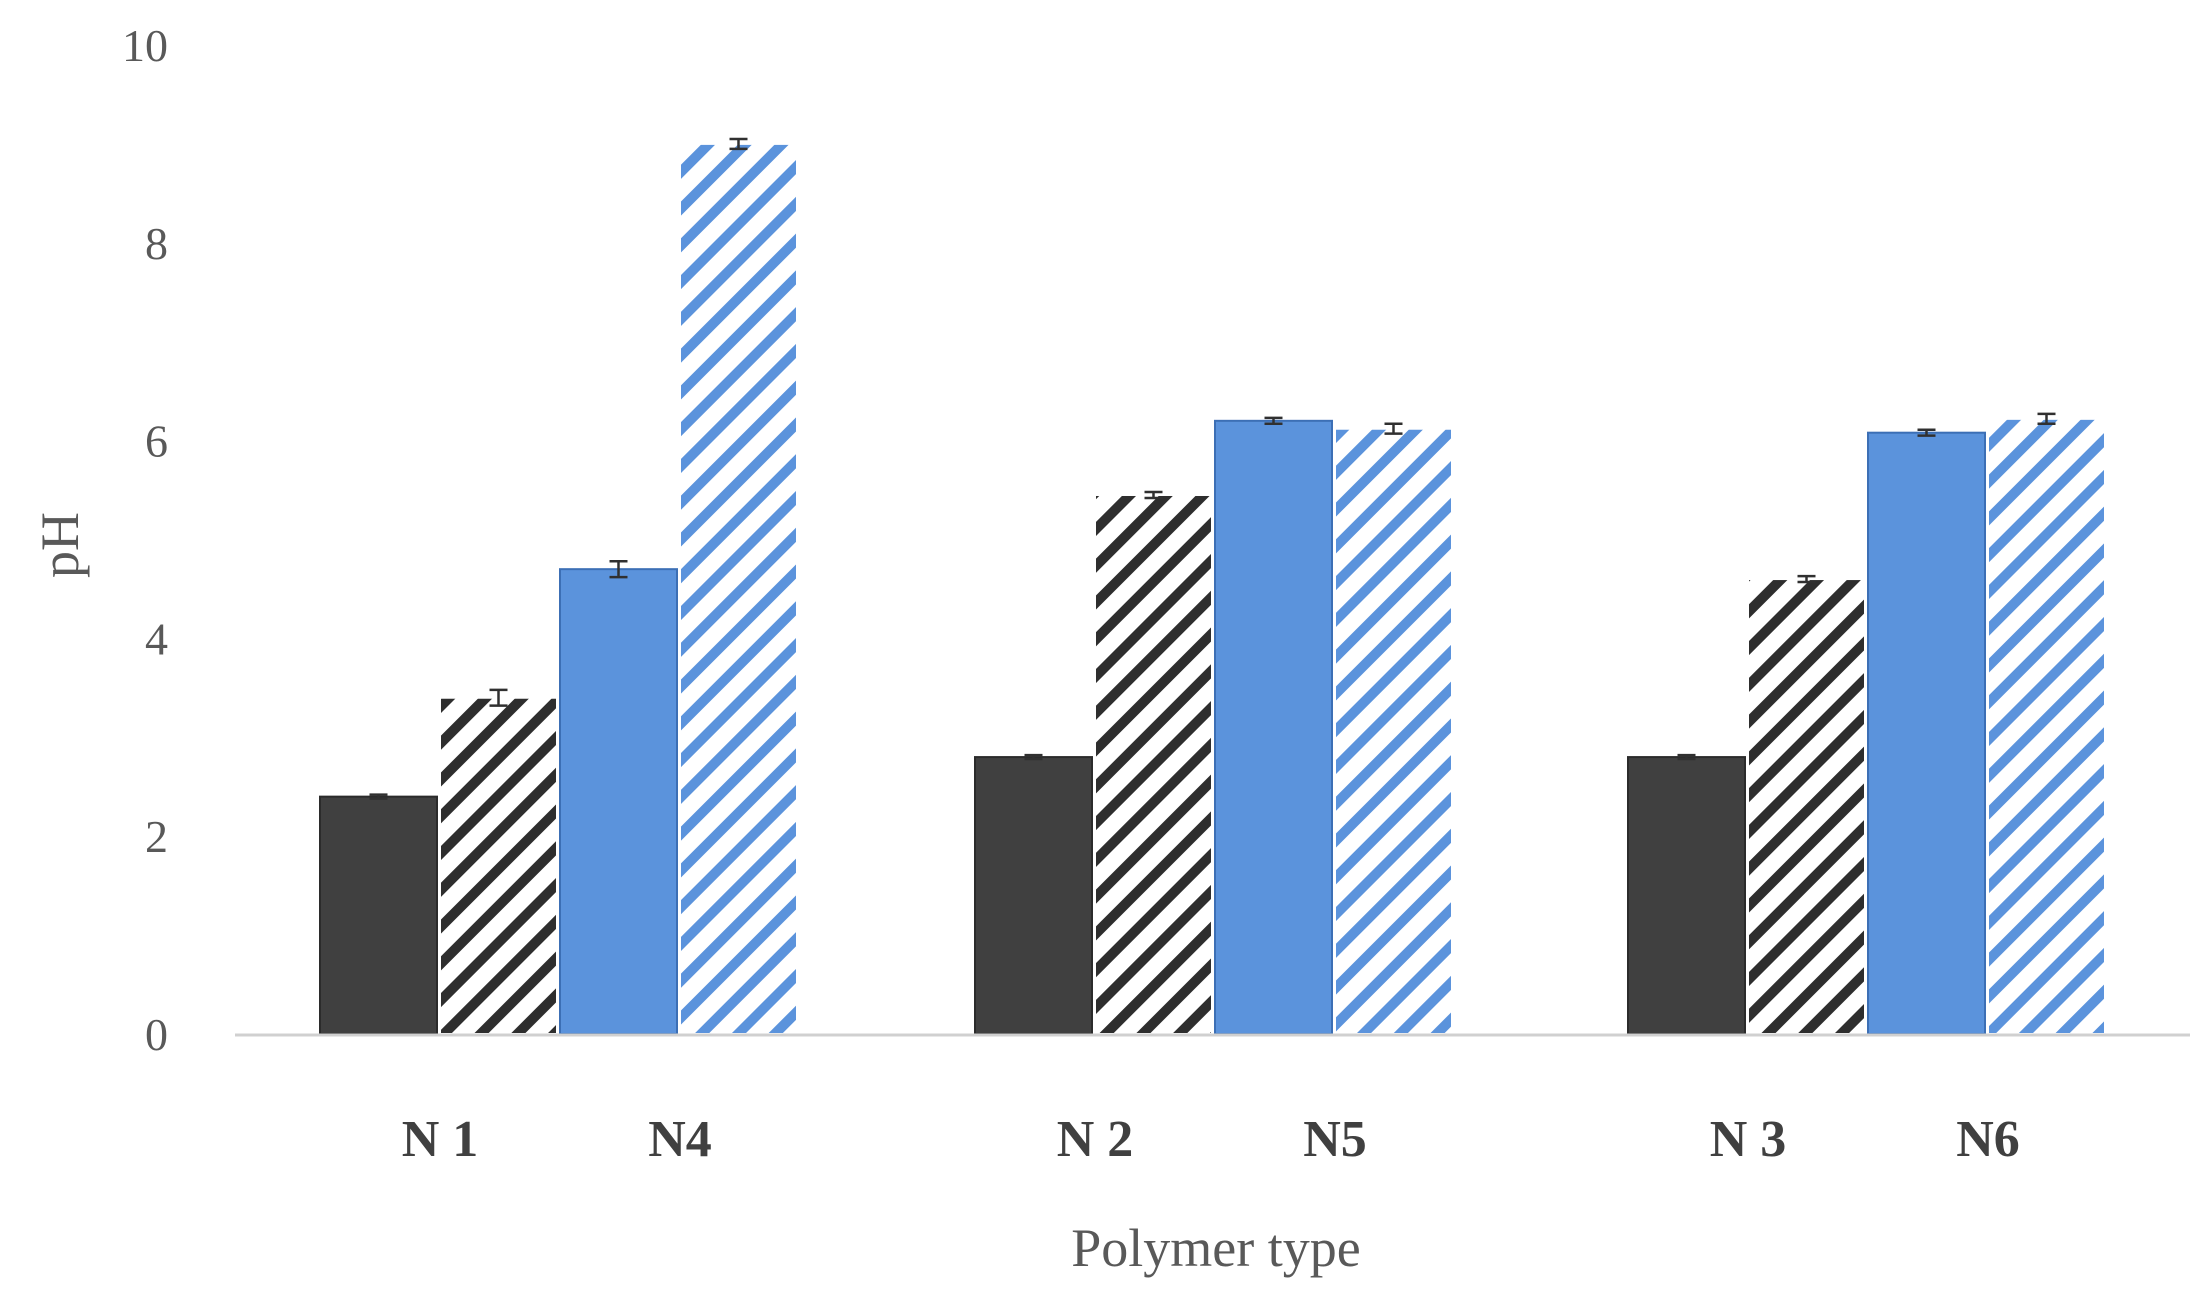  I want to click on x-category-label: N 1, so click(440, 1139).